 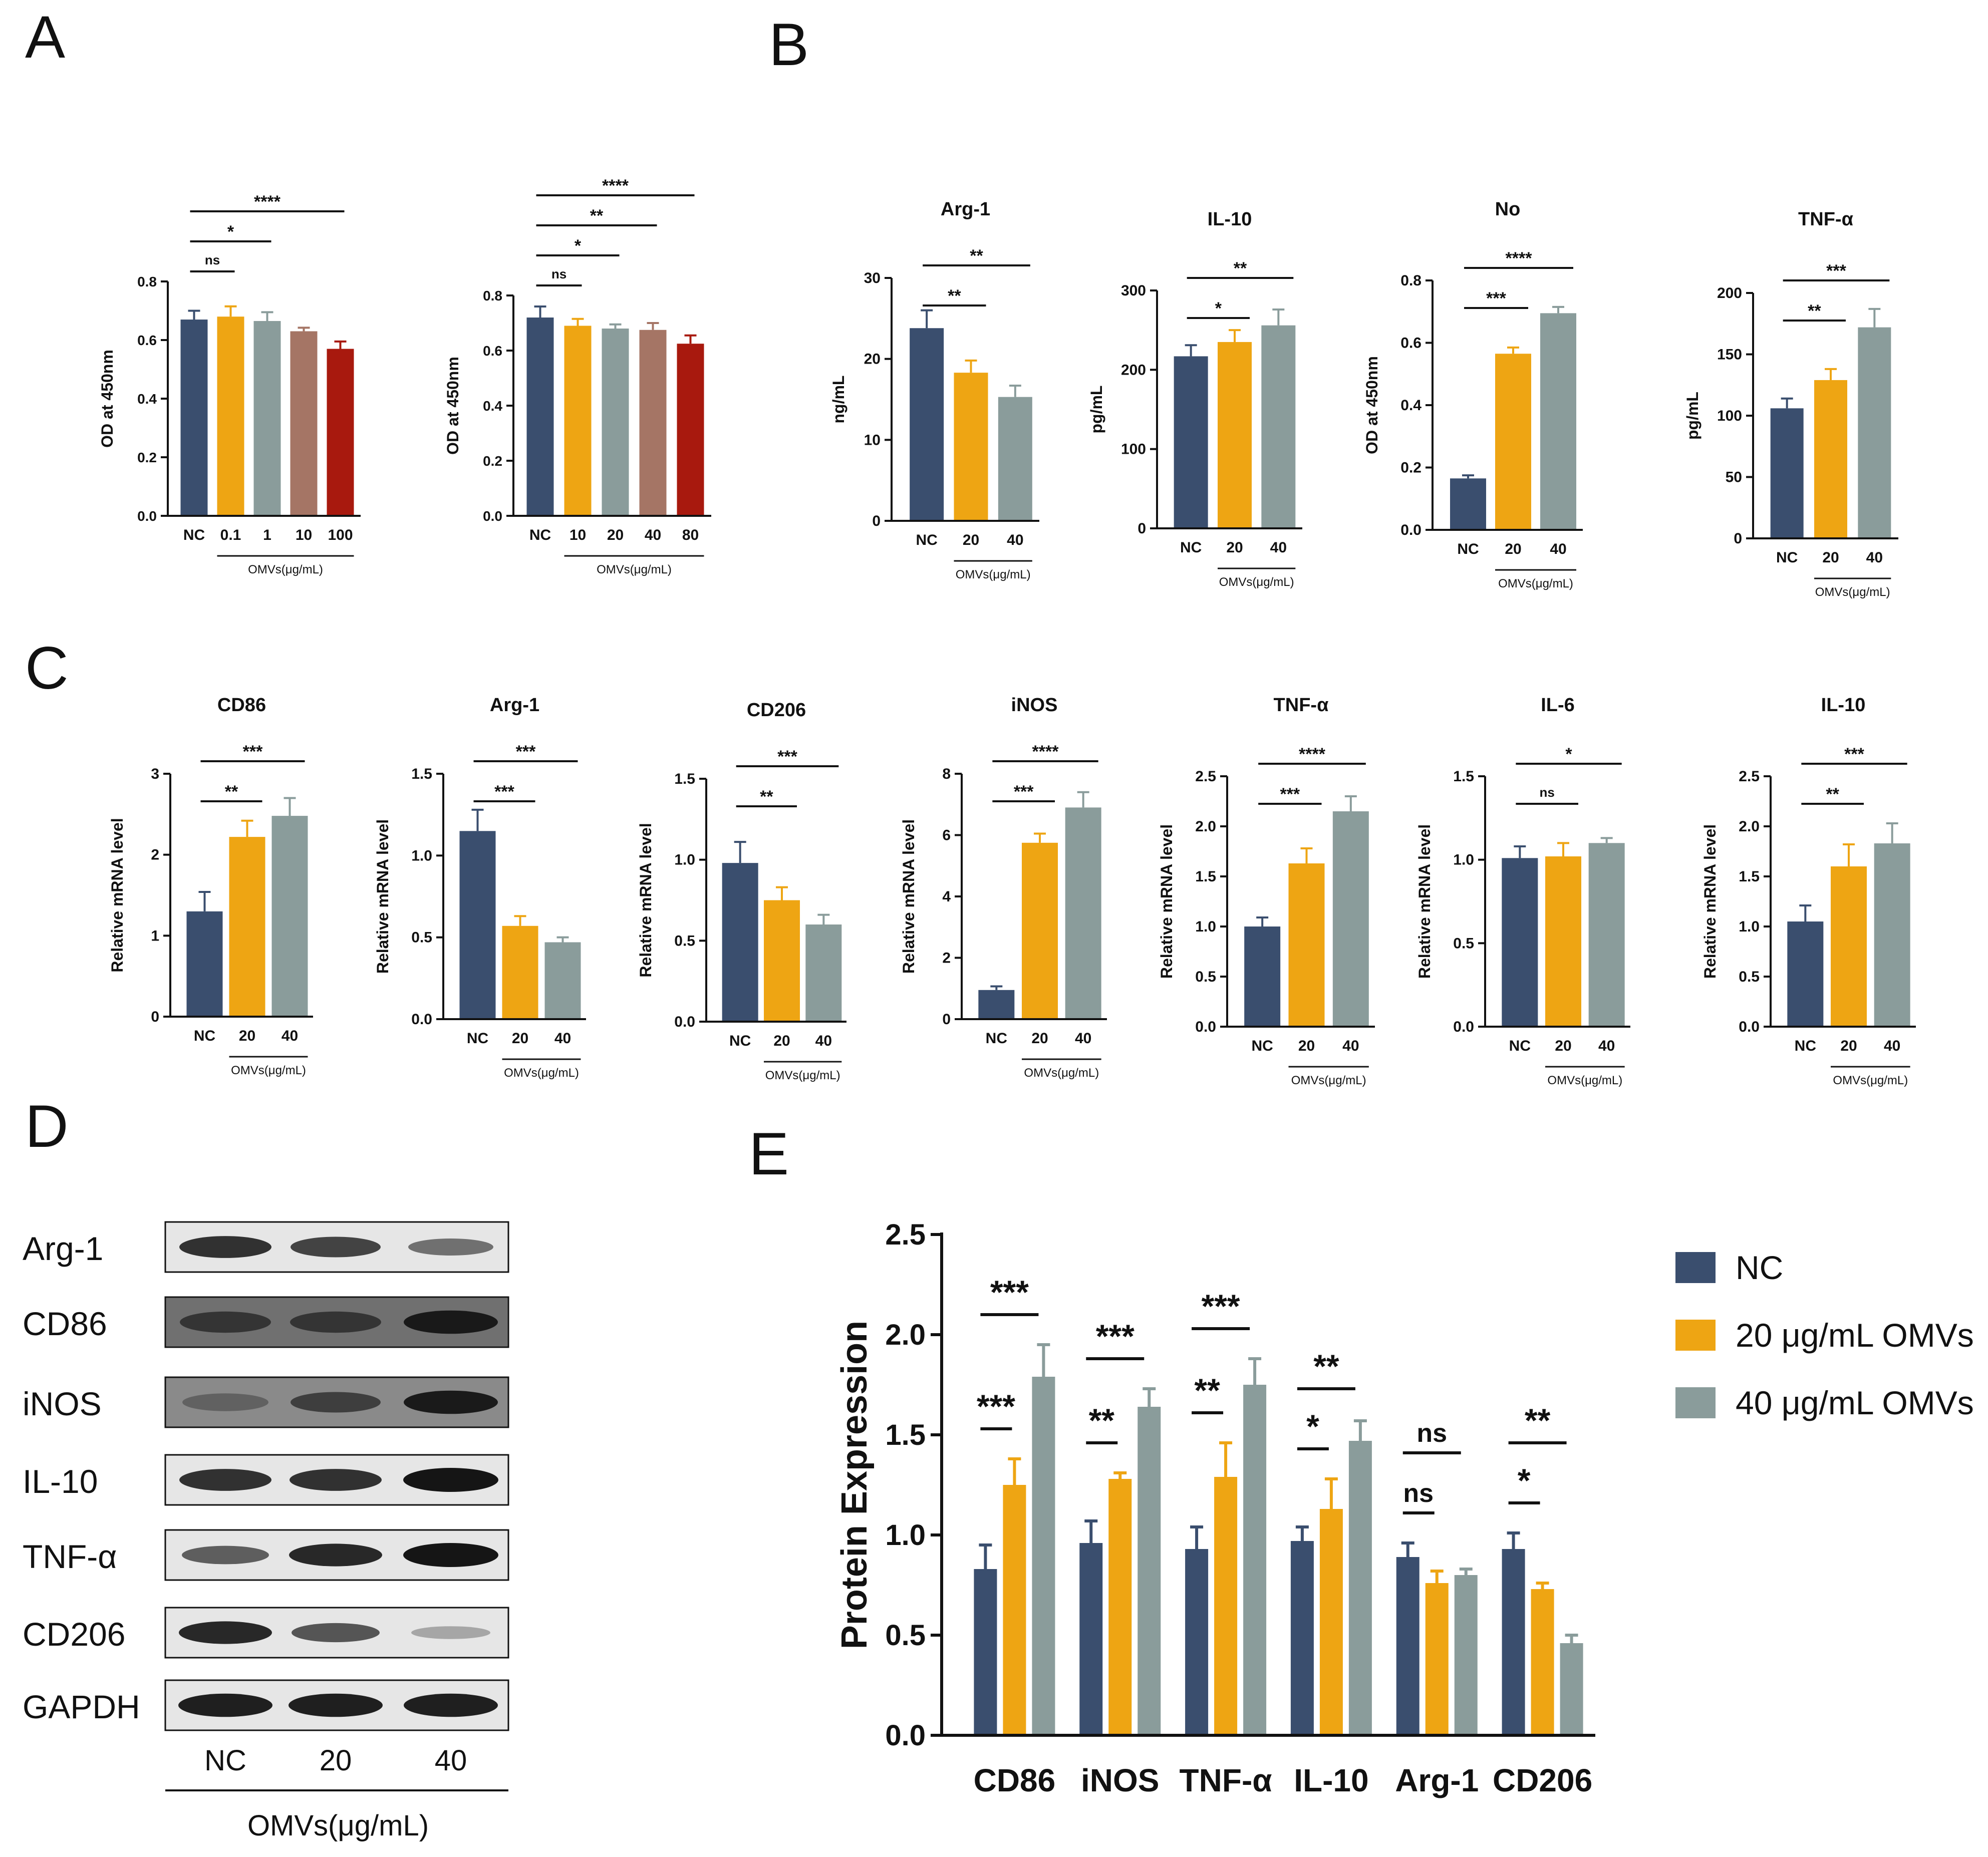 I want to click on blot-protein-label: iNOS, so click(x=62, y=1403).